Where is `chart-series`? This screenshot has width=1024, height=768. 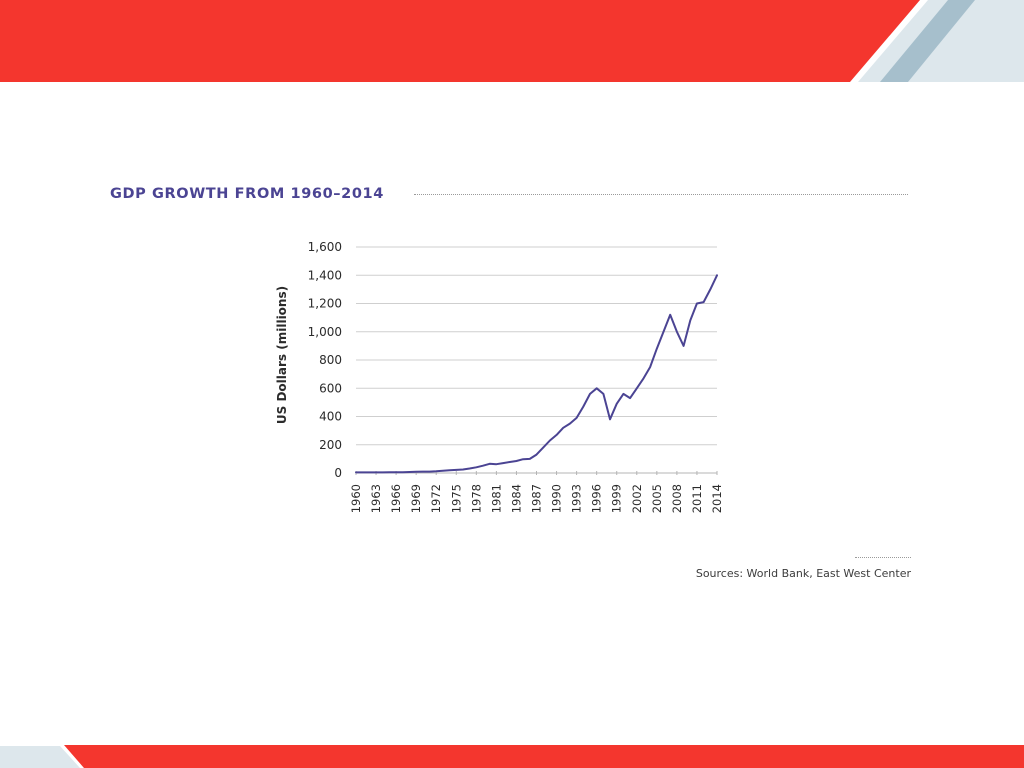 chart-series is located at coordinates (536, 374).